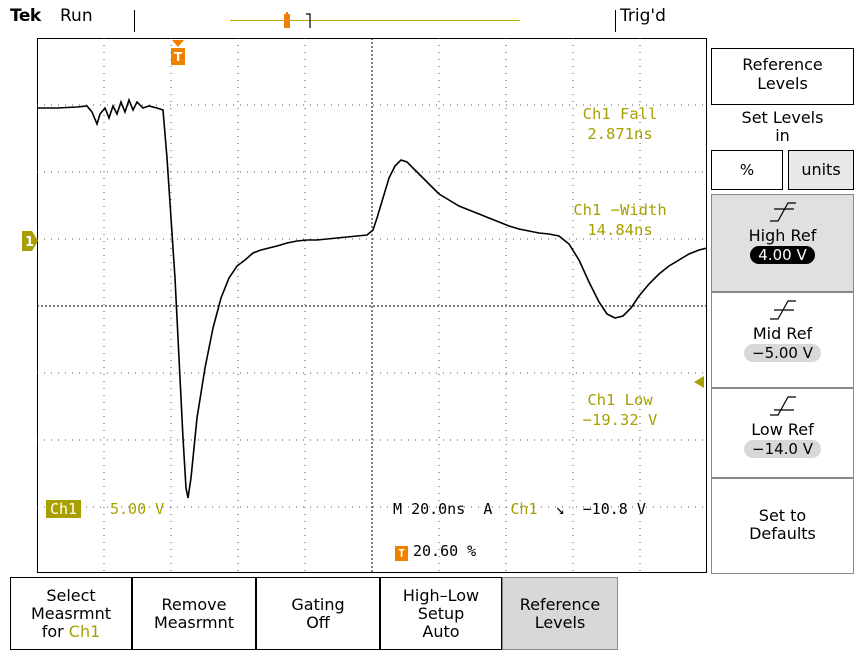  I want to click on readout-low-label: Ch1 Low, so click(620, 400).